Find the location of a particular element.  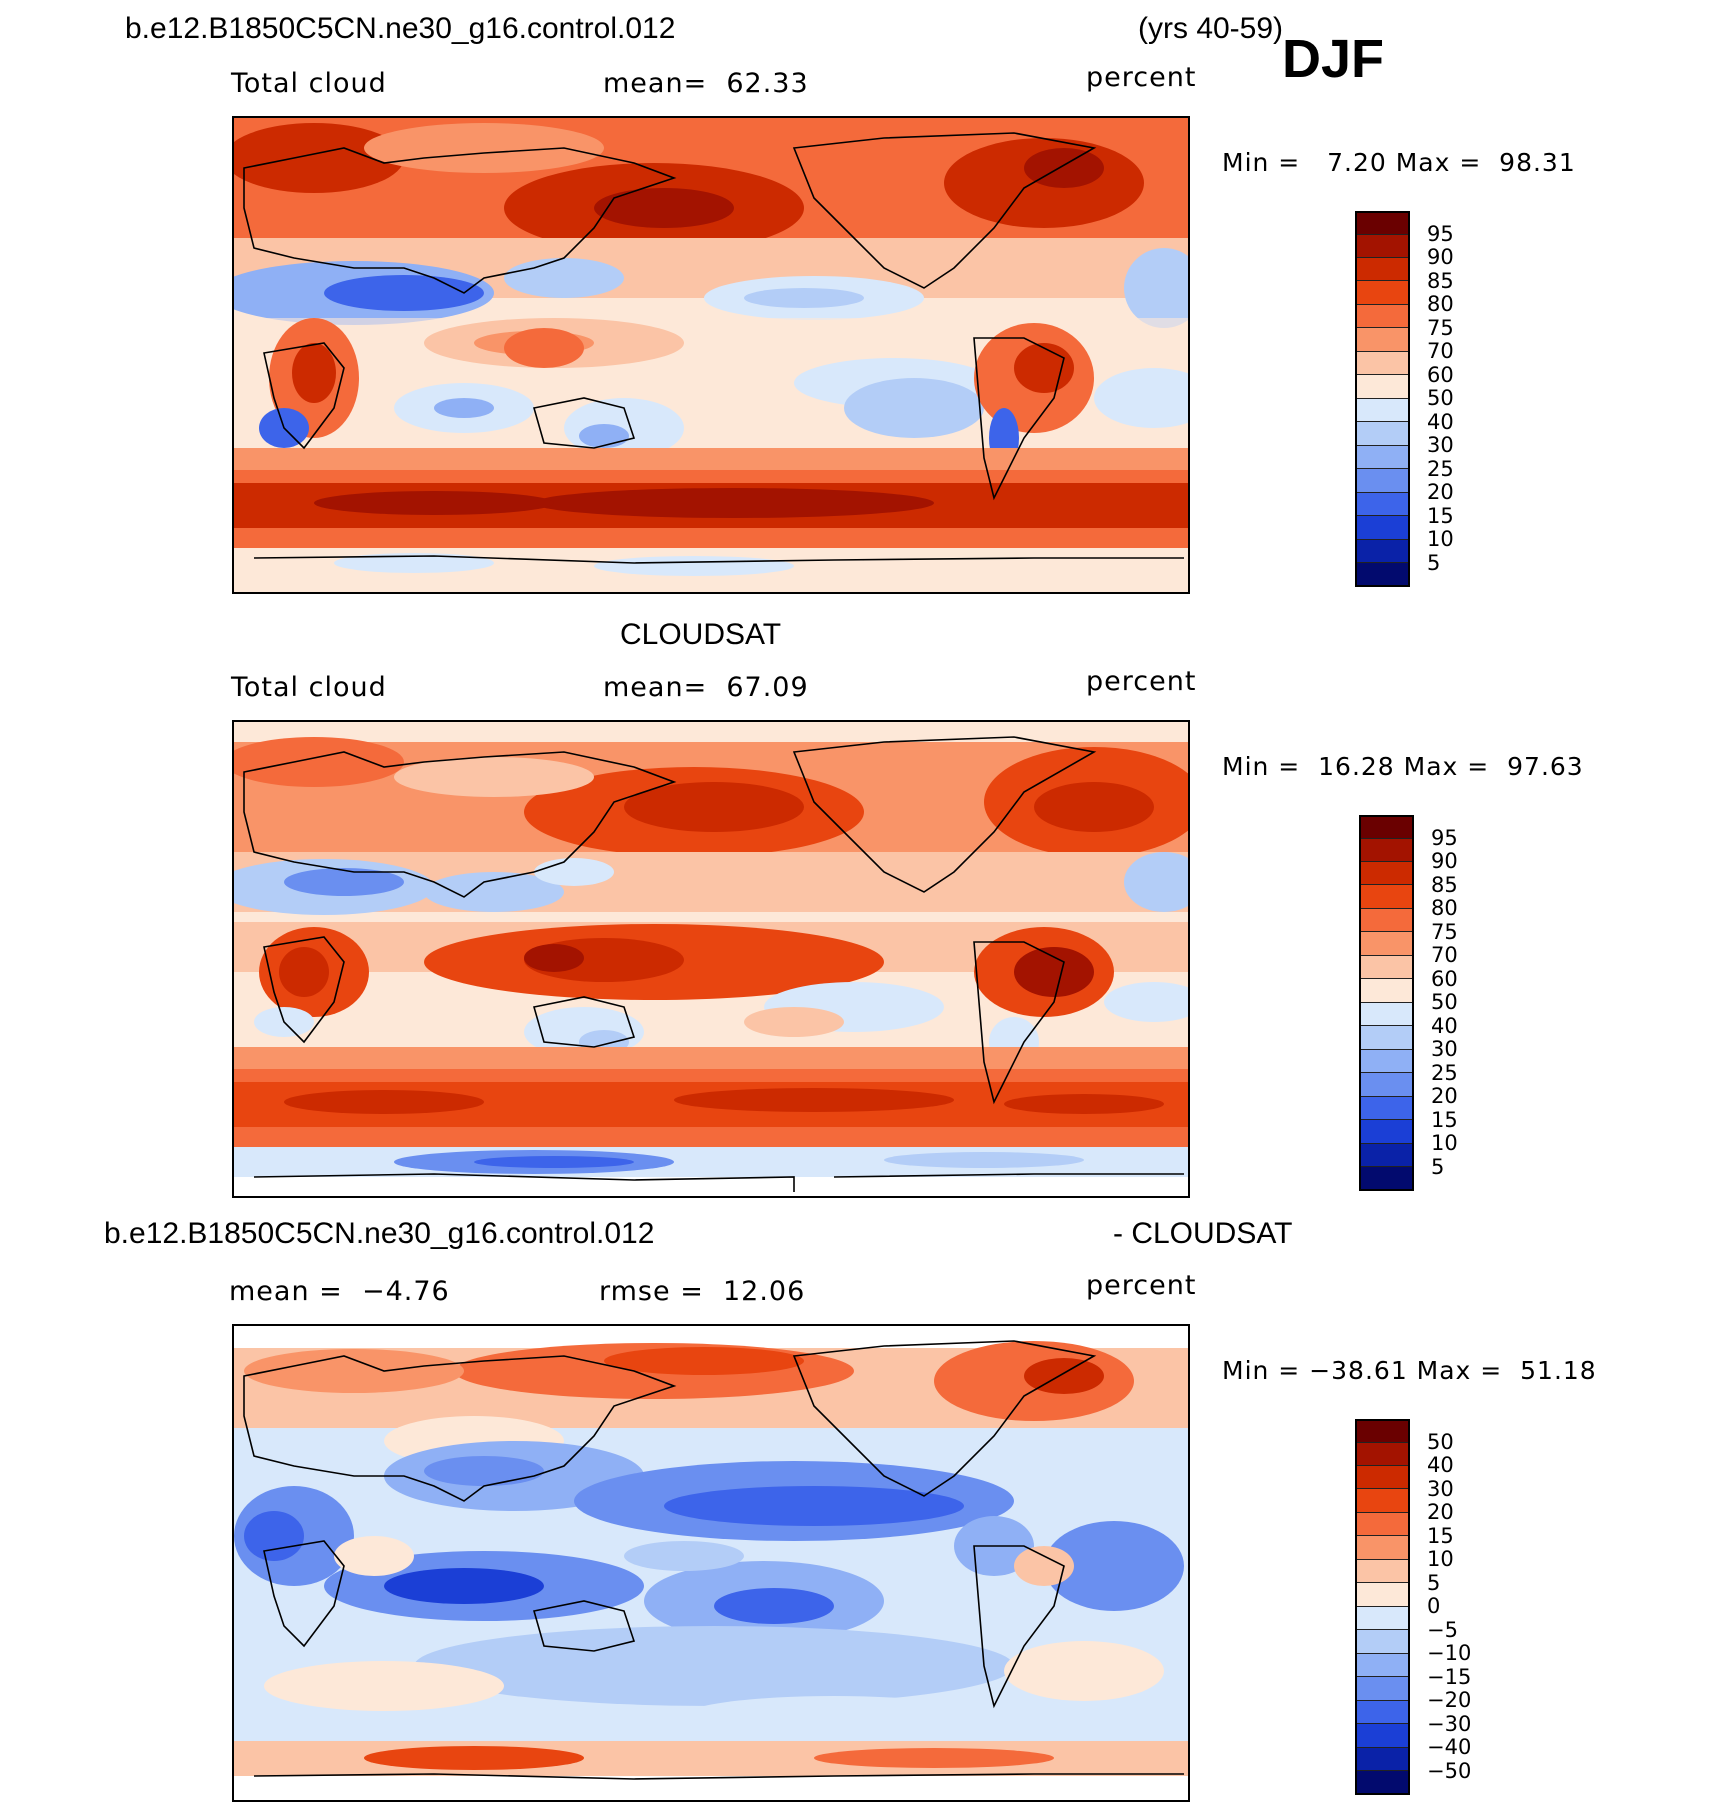

panel2-variable-label: Total cloud is located at coordinates (309, 687).